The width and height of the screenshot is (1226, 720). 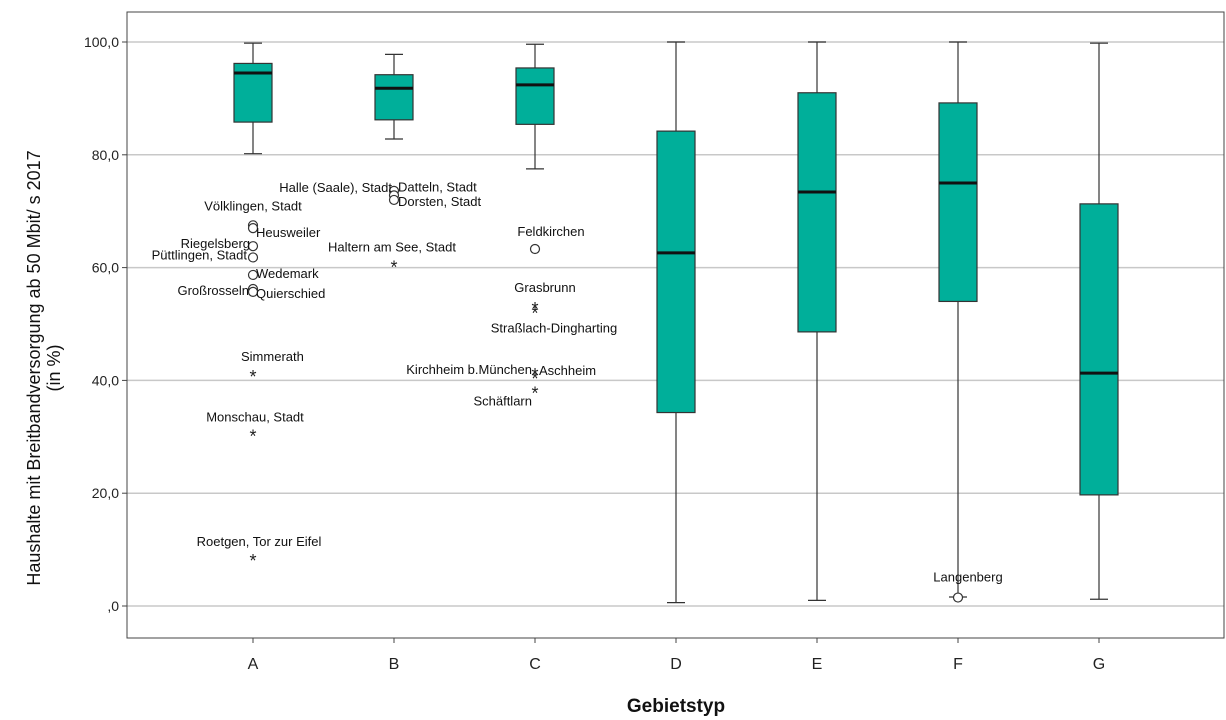 What do you see at coordinates (502, 401) in the screenshot?
I see `outlier-label: Schäftlarn` at bounding box center [502, 401].